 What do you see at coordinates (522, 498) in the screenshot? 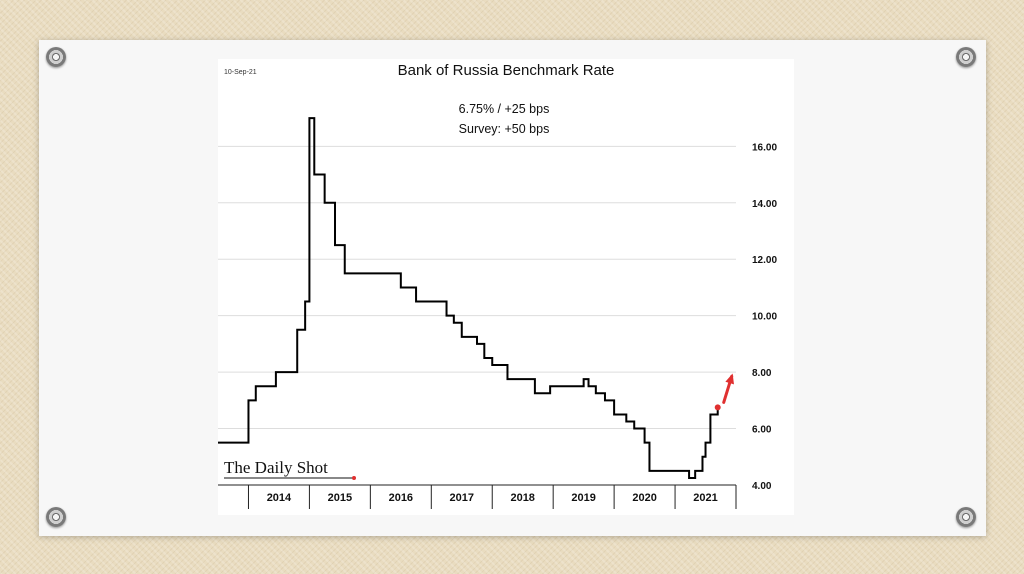
I see `x-tick-label: 2018` at bounding box center [522, 498].